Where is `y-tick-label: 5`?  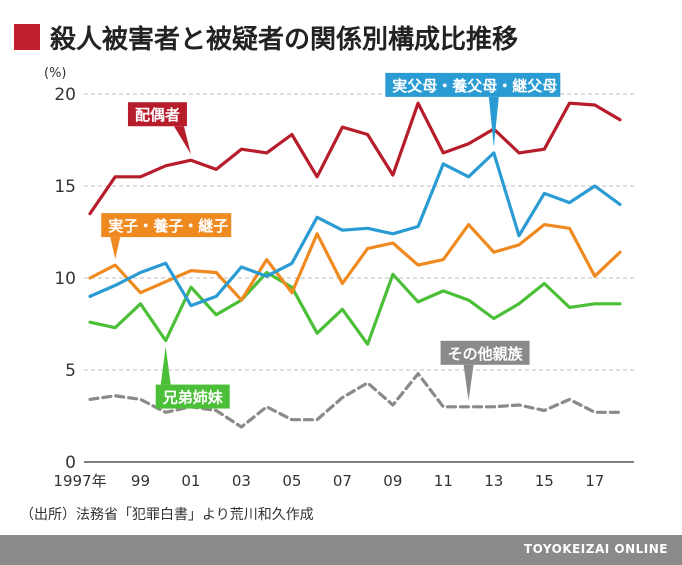
y-tick-label: 5 is located at coordinates (70, 371).